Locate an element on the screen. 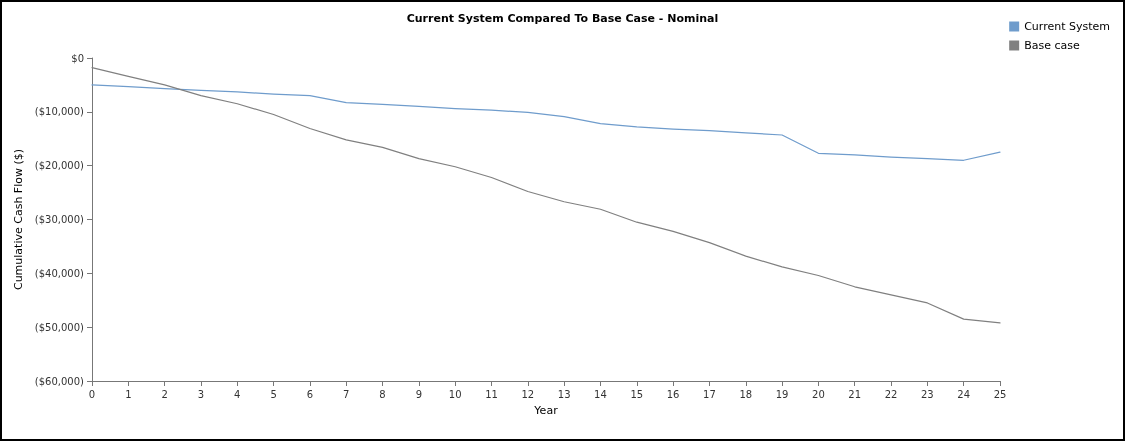 The width and height of the screenshot is (1125, 441). y-tick-label: ($10,000) is located at coordinates (59, 112).